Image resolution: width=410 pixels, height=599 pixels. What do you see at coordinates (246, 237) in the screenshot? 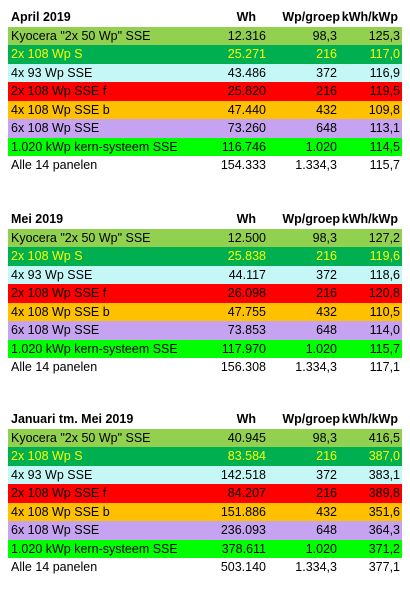
I see `wh-value: 12.500` at bounding box center [246, 237].